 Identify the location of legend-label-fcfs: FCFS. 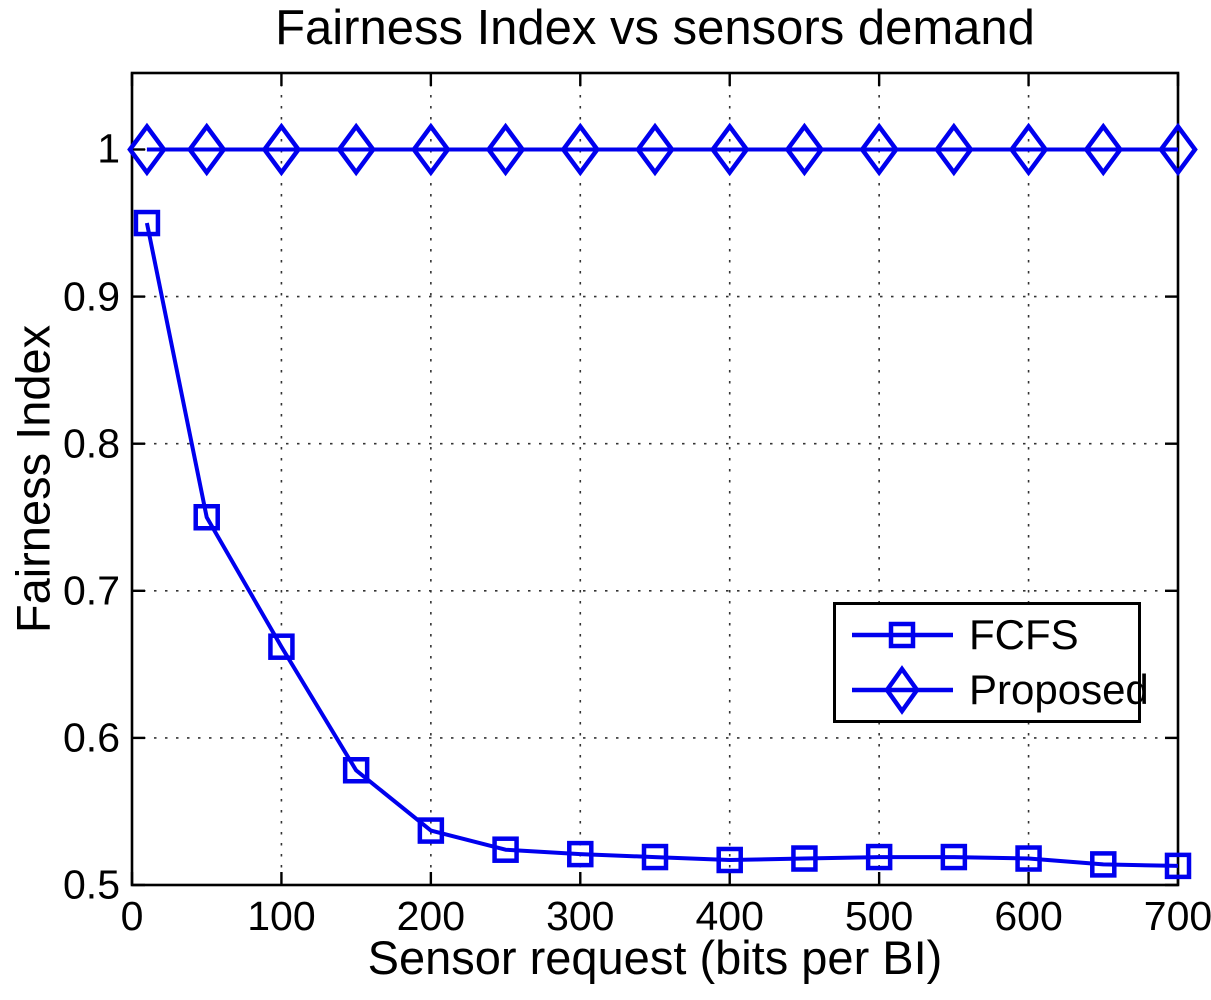
(1024, 634).